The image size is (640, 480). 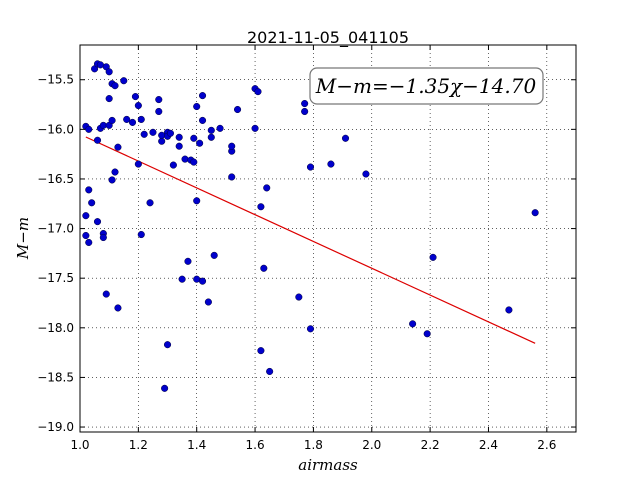 What do you see at coordinates (55, 129) in the screenshot?
I see `y-tick-label: −16.0` at bounding box center [55, 129].